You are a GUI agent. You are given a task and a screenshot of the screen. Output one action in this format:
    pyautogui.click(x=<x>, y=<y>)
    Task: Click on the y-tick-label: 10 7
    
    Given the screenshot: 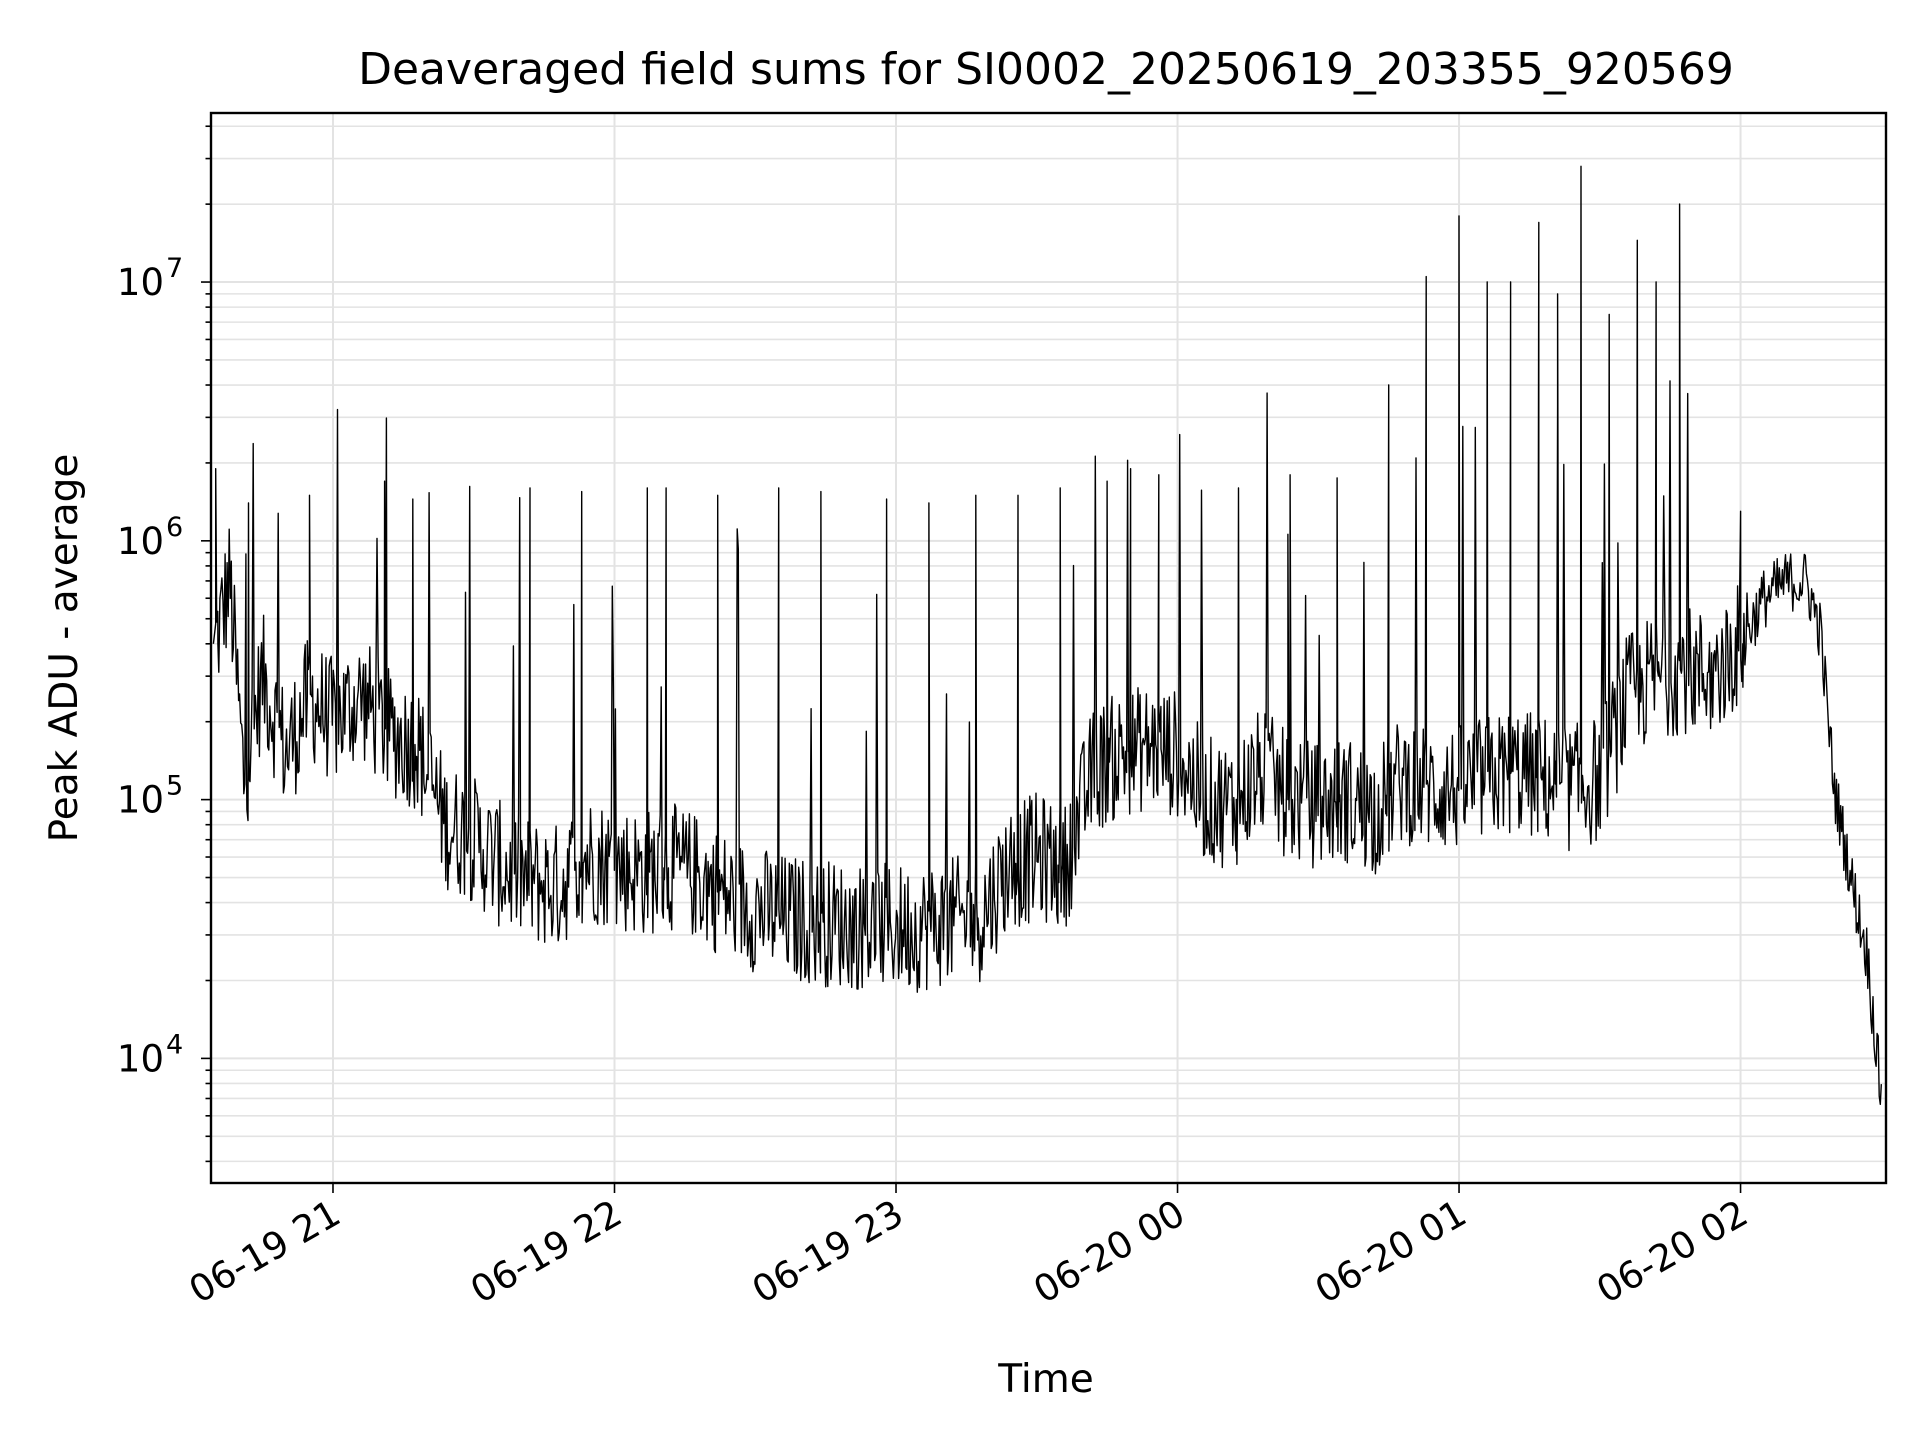 What is the action you would take?
    pyautogui.click(x=150, y=278)
    